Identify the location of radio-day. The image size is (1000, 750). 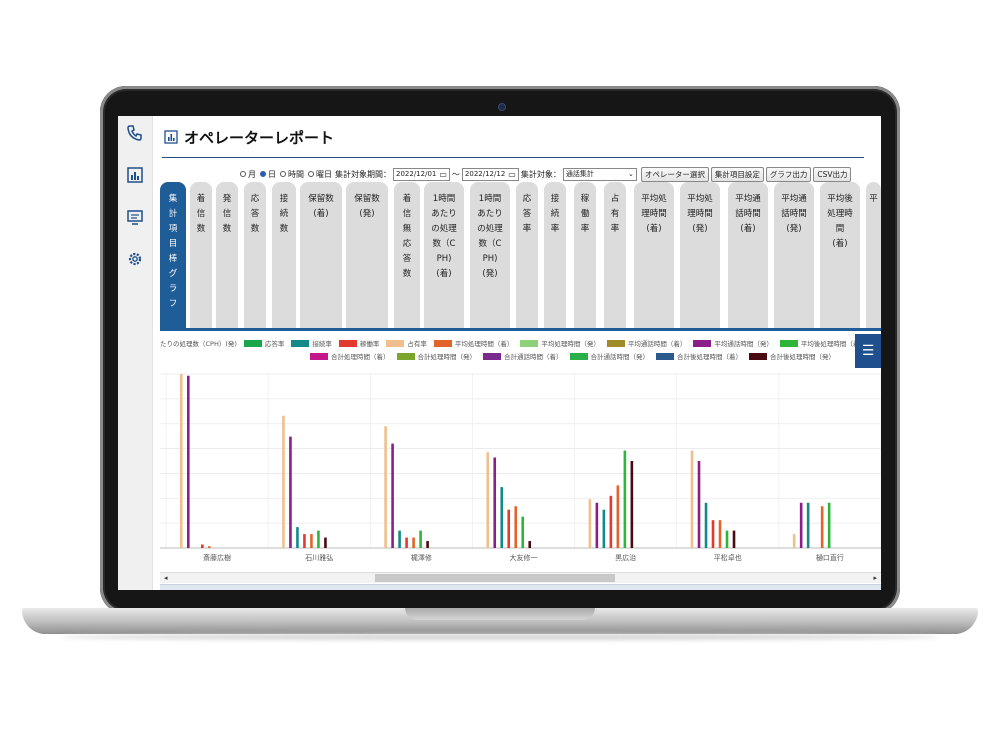
(263, 174).